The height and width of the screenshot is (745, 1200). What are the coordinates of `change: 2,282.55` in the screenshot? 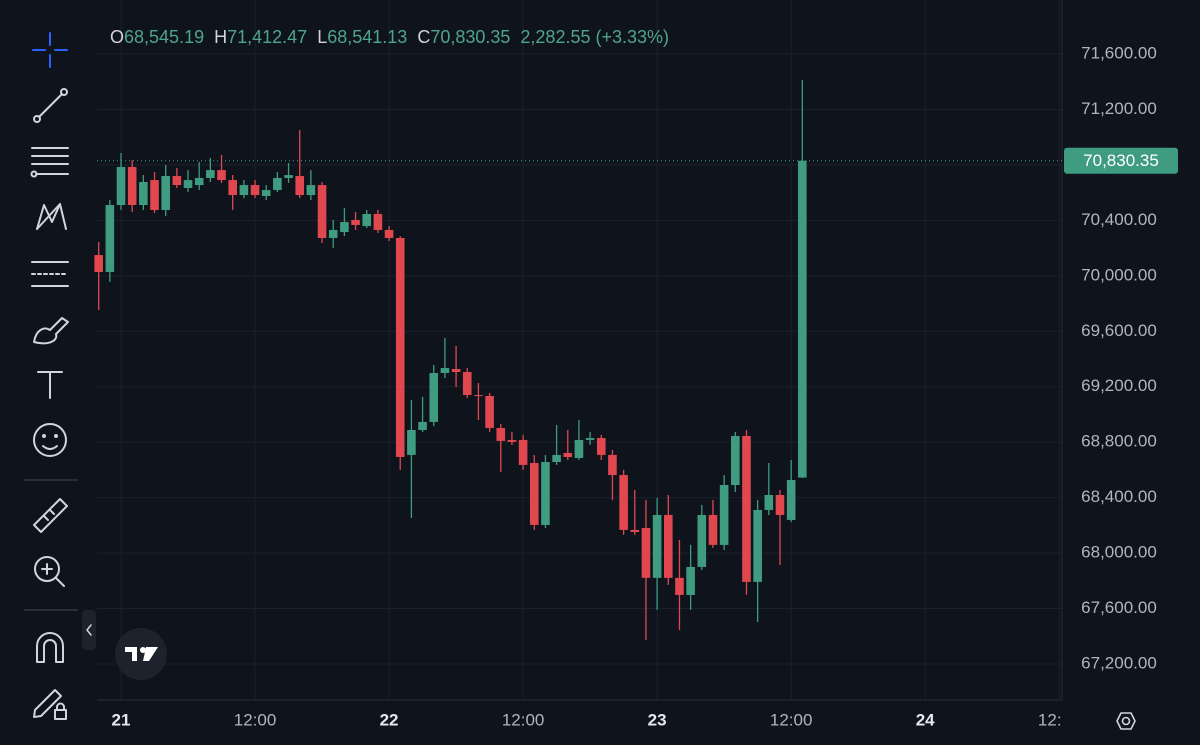 It's located at (555, 37).